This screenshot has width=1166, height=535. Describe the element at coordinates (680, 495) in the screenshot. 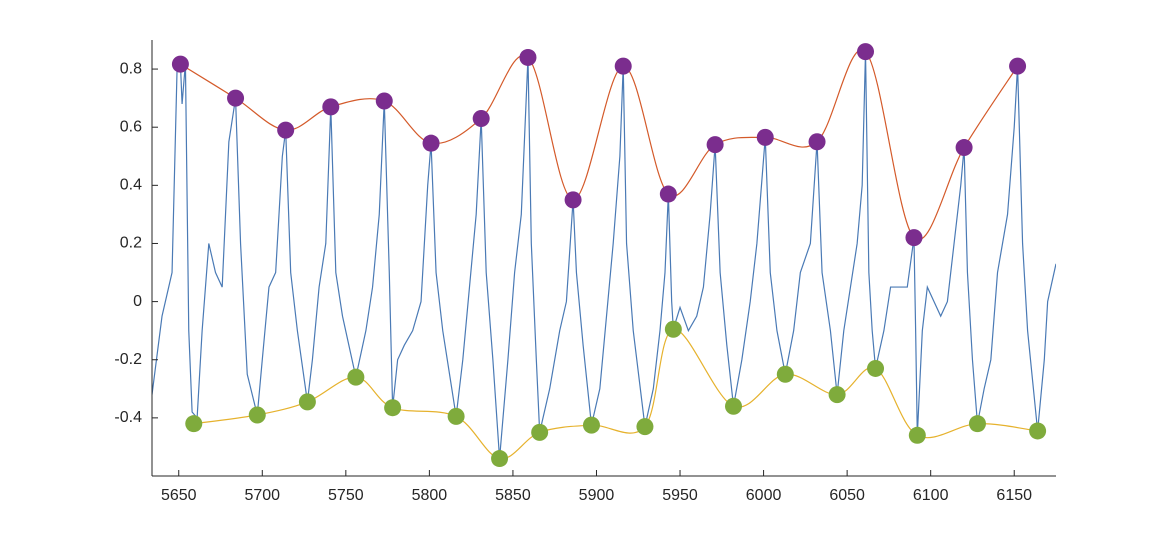

I see `x-tick-label: 5950` at that location.